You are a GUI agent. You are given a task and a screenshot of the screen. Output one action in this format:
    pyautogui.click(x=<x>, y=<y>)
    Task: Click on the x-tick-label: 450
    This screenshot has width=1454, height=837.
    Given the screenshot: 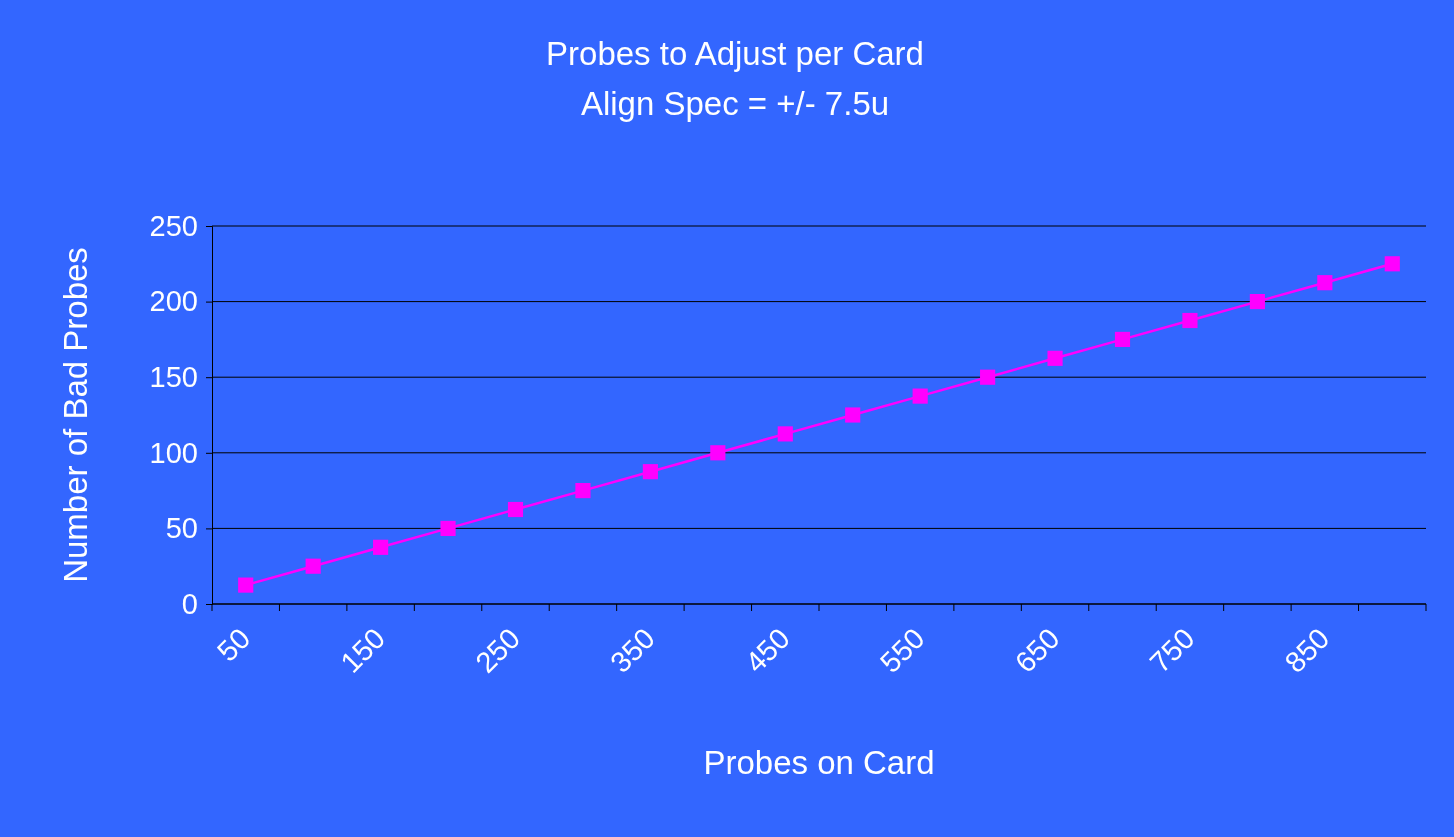 What is the action you would take?
    pyautogui.click(x=767, y=650)
    